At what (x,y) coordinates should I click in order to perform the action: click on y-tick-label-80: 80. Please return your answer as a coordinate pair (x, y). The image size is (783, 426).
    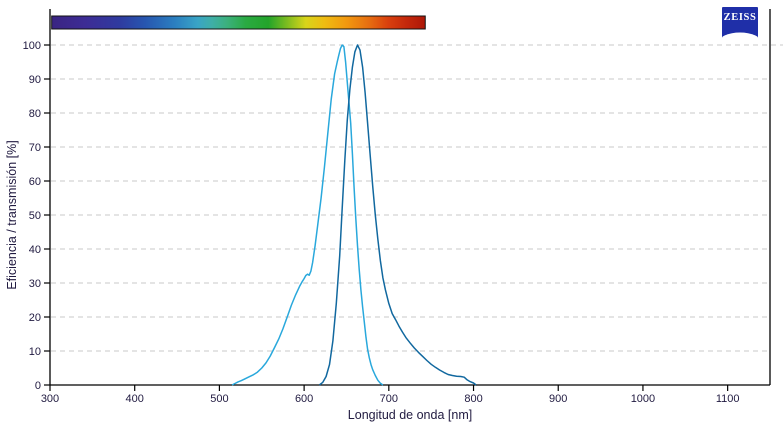
    Looking at the image, I should click on (35, 114).